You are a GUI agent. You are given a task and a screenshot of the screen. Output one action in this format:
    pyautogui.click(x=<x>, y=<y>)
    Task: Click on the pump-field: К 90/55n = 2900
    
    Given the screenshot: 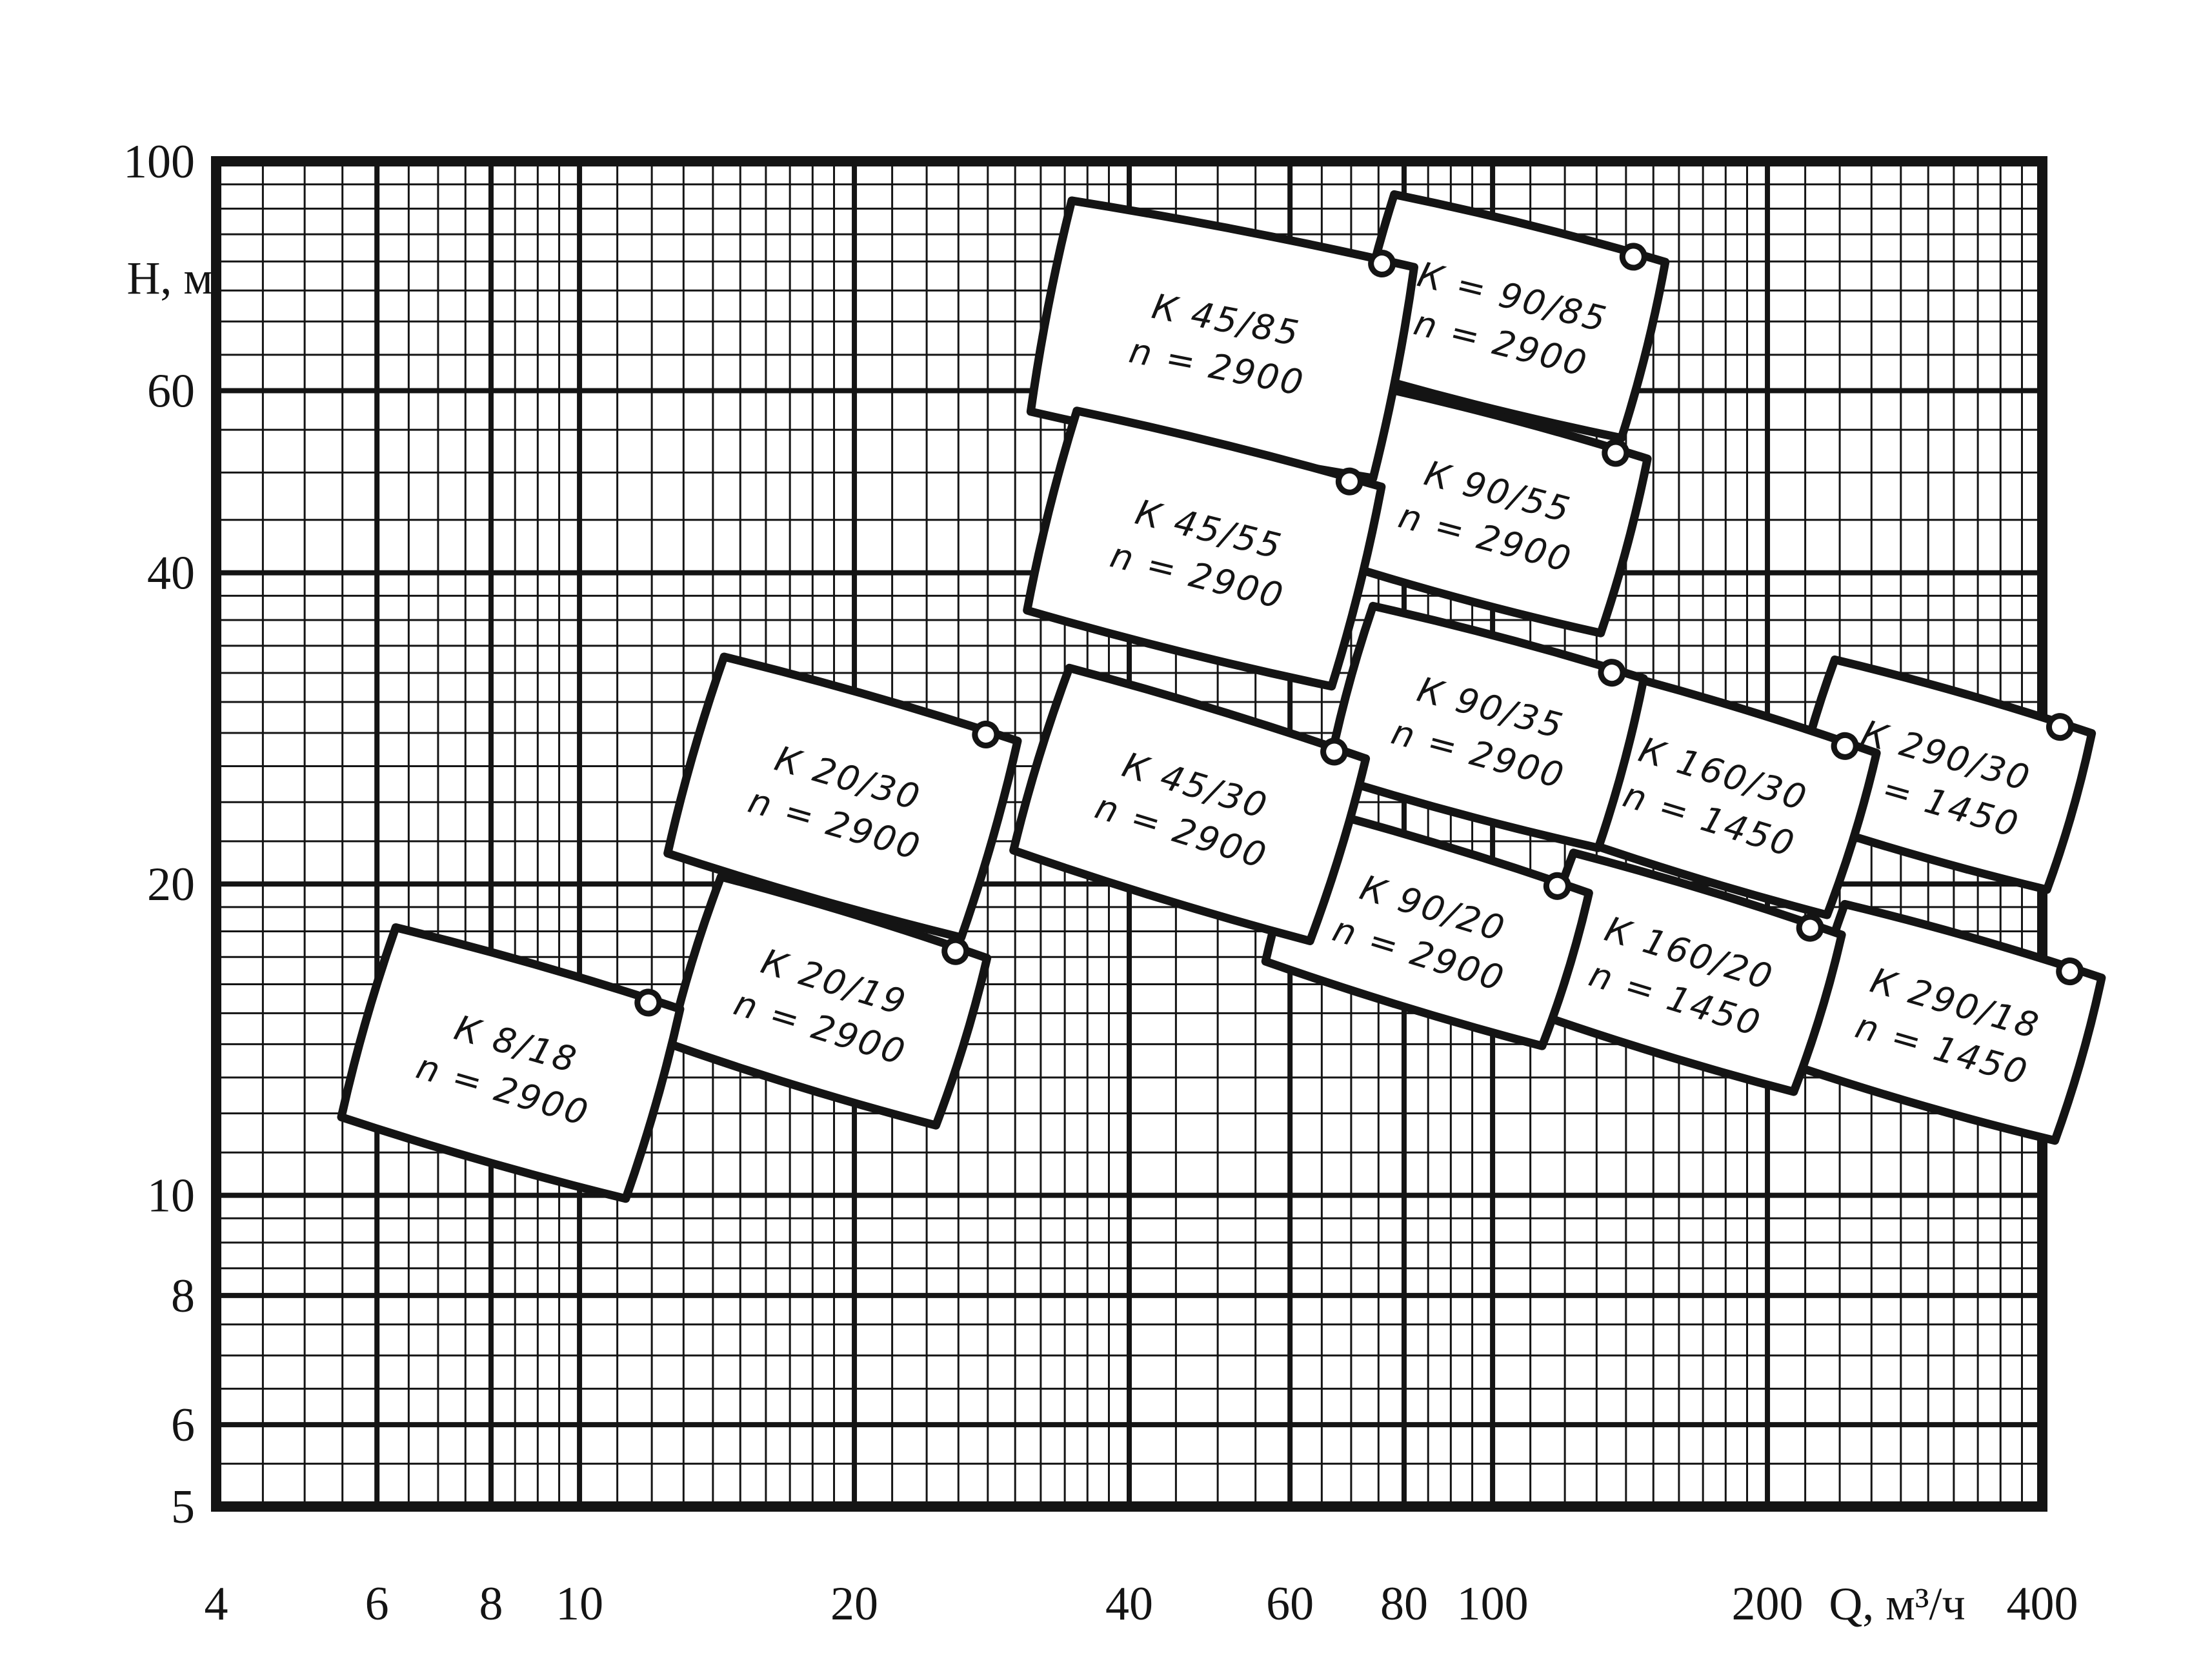 What is the action you would take?
    pyautogui.click(x=1493, y=510)
    